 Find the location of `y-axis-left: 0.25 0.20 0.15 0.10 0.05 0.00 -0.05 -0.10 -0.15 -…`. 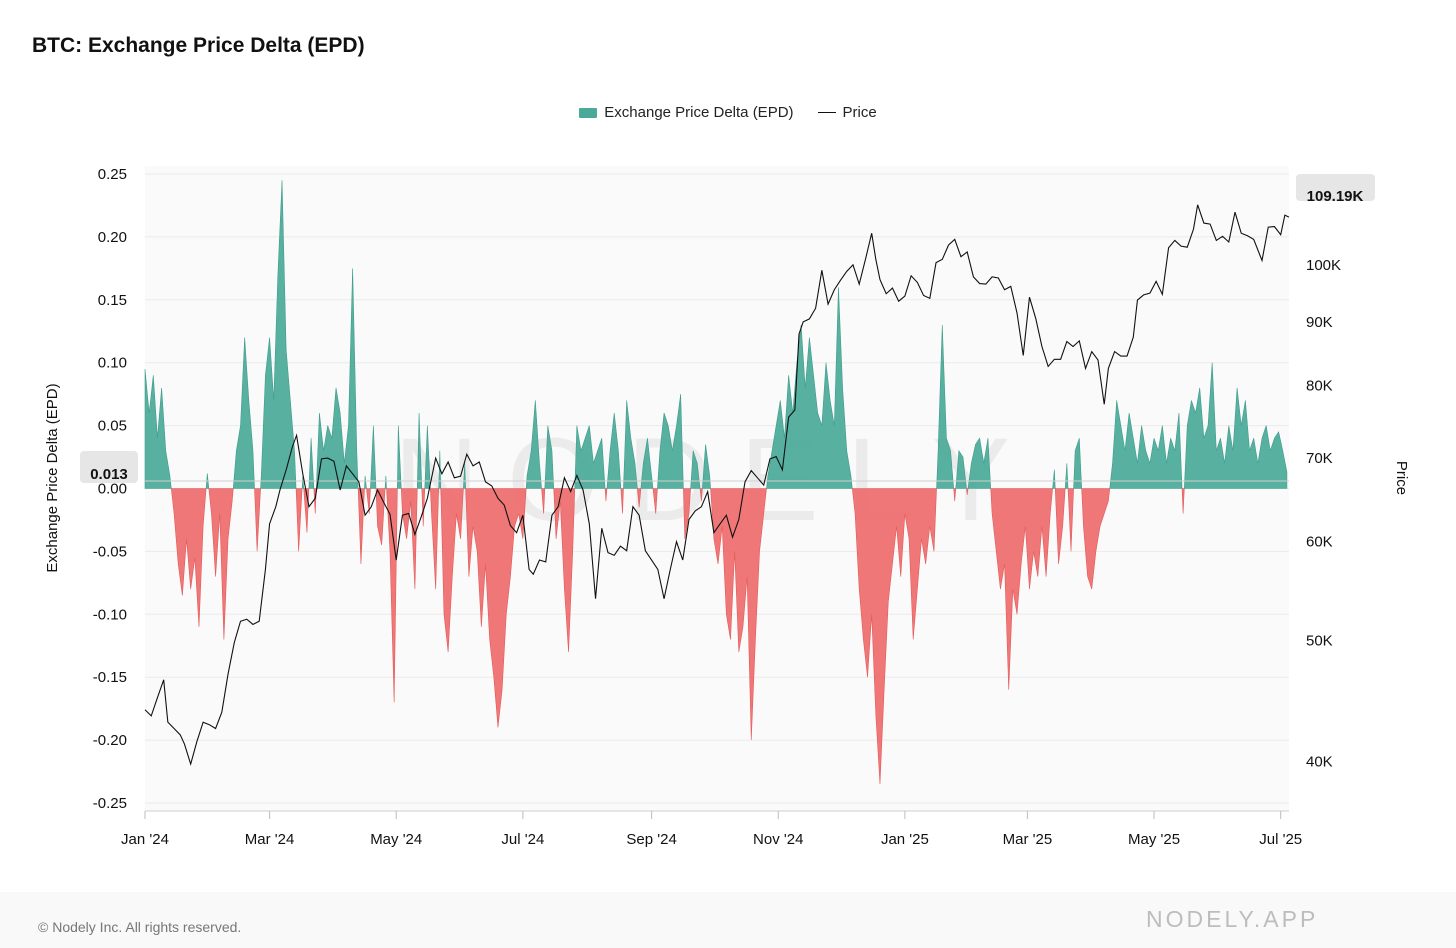

y-axis-left: 0.25 0.20 0.15 0.10 0.05 0.00 -0.05 -0.10 -0.15 -… is located at coordinates (110, 489).